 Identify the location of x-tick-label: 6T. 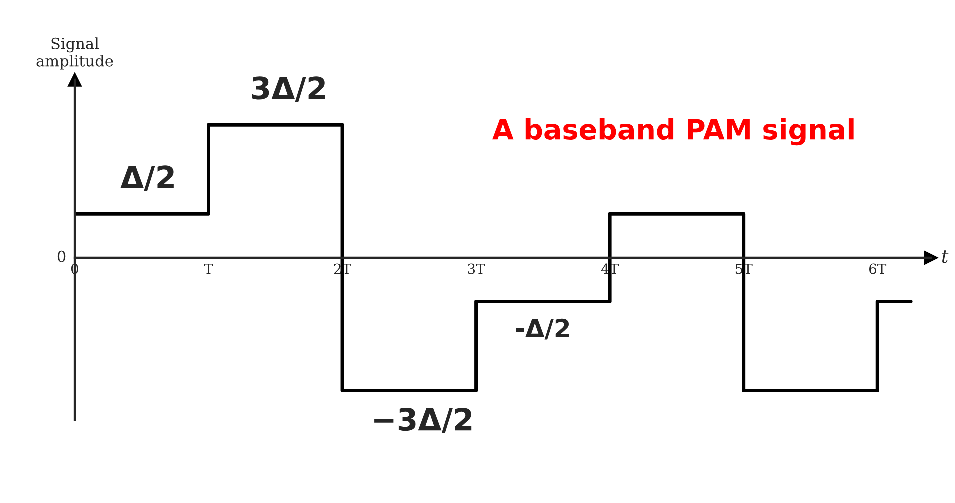
(878, 269).